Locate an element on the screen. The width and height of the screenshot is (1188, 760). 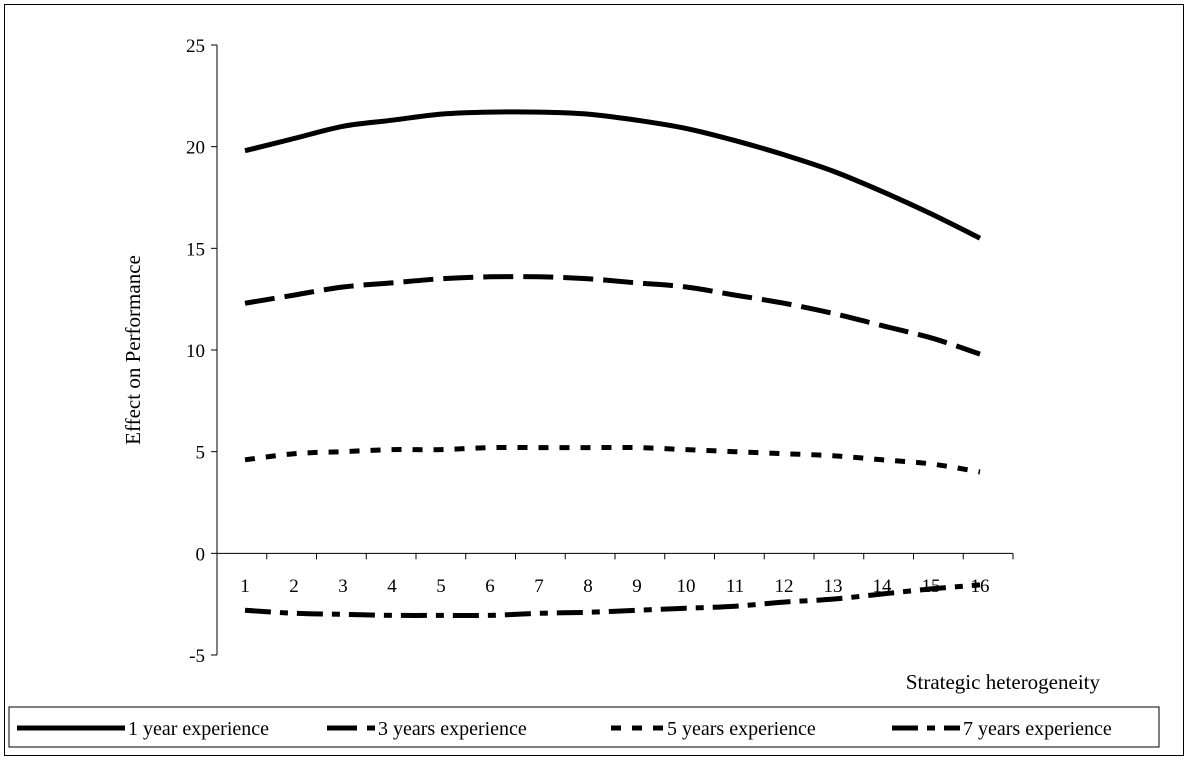
x-tick-label: 2 is located at coordinates (294, 586).